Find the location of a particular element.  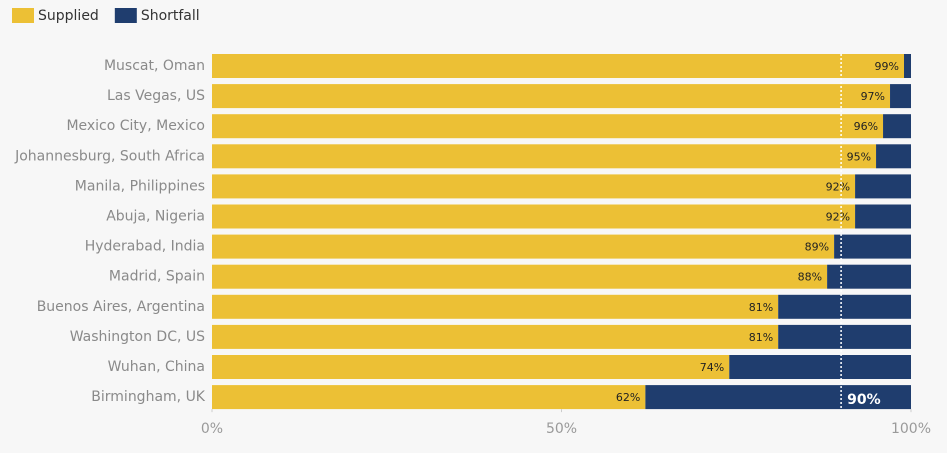

value-label: 96% is located at coordinates (866, 126).